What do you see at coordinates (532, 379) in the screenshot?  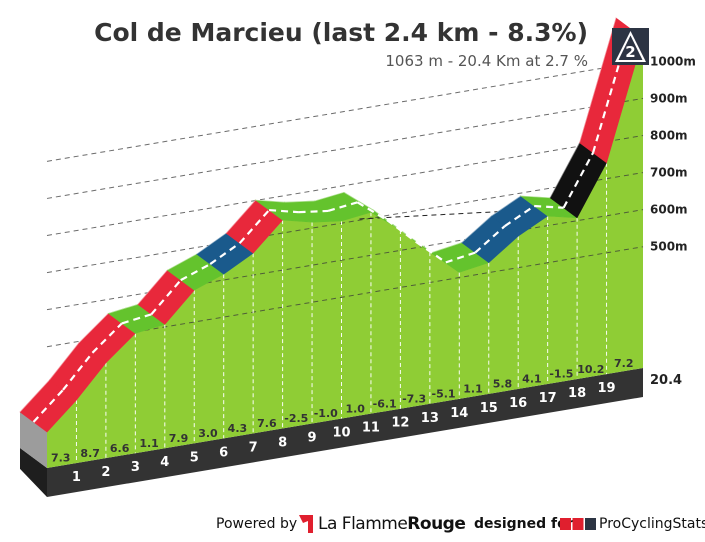 I see `km-gradient-label: 4.1` at bounding box center [532, 379].